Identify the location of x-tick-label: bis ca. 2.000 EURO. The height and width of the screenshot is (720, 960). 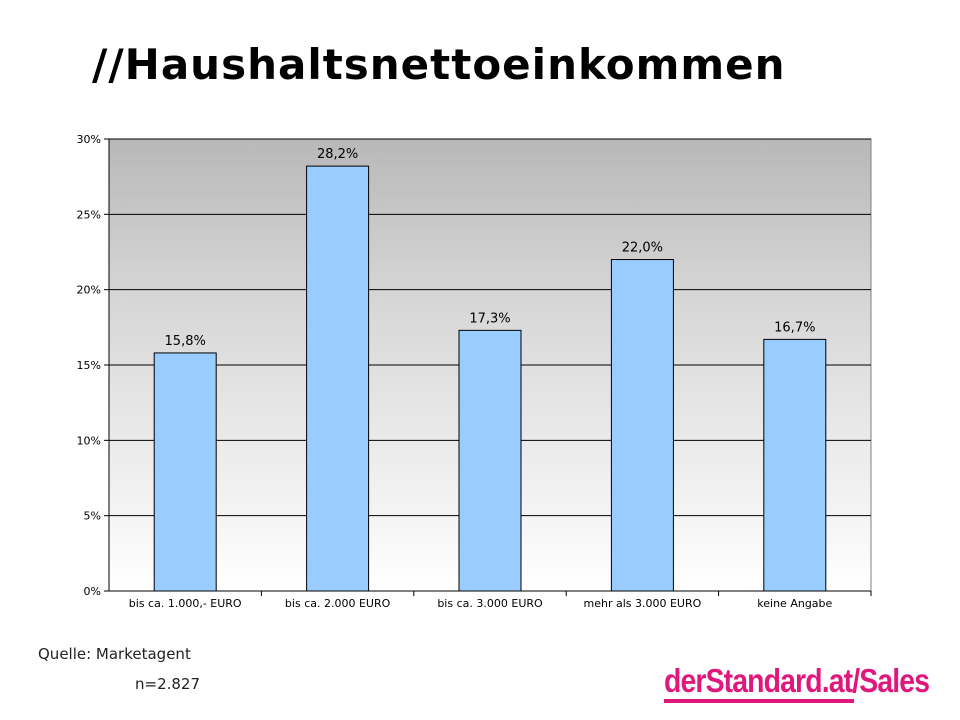
(338, 603).